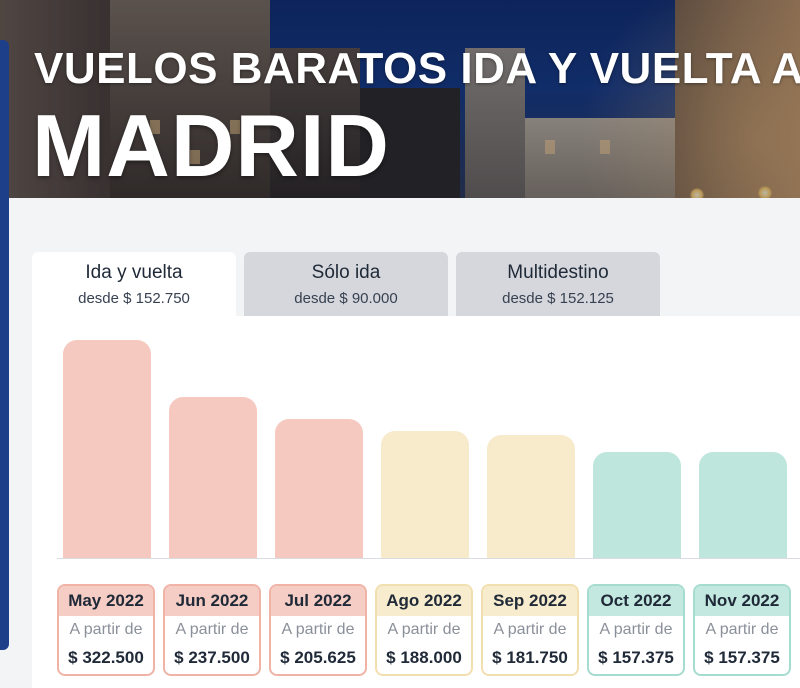  Describe the element at coordinates (4, 345) in the screenshot. I see `left-accent-stripe` at that location.